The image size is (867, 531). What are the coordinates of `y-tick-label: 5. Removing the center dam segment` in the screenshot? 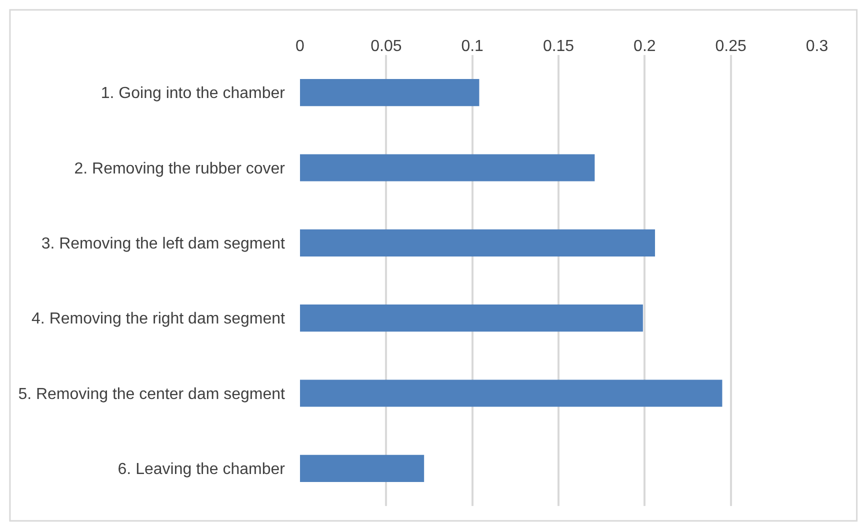 It's located at (152, 394).